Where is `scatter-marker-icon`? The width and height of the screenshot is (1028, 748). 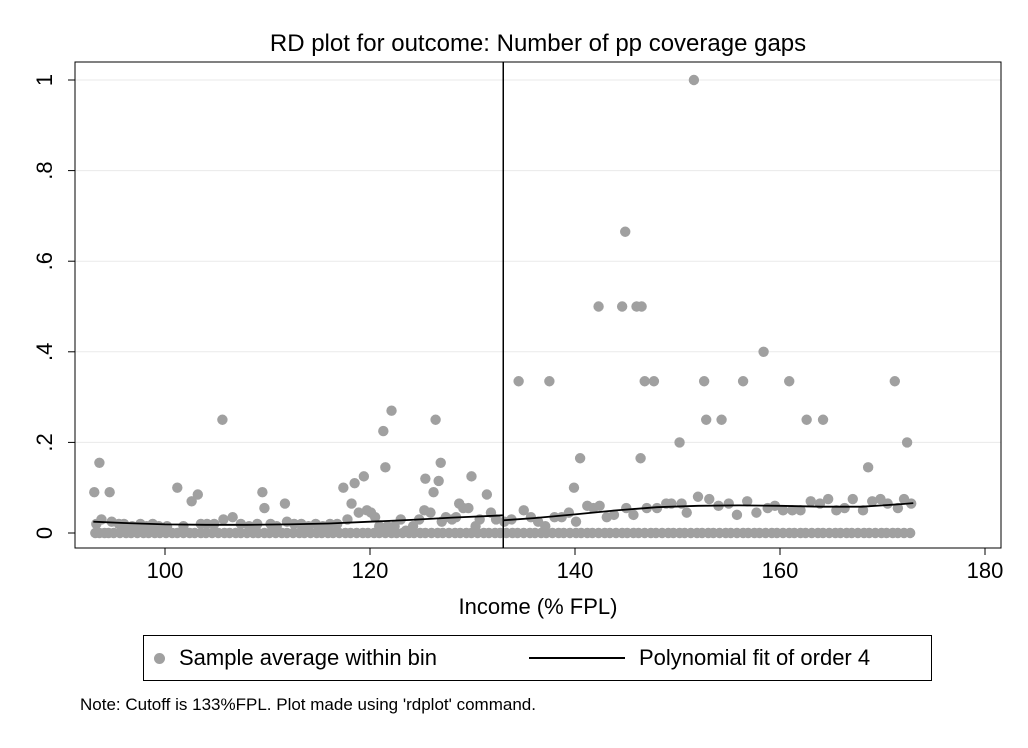
scatter-marker-icon is located at coordinates (159, 658).